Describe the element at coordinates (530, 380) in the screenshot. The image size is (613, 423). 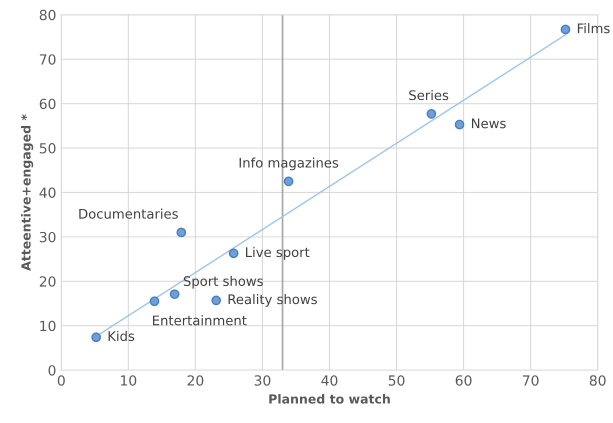
I see `x-tick-label: 70` at that location.